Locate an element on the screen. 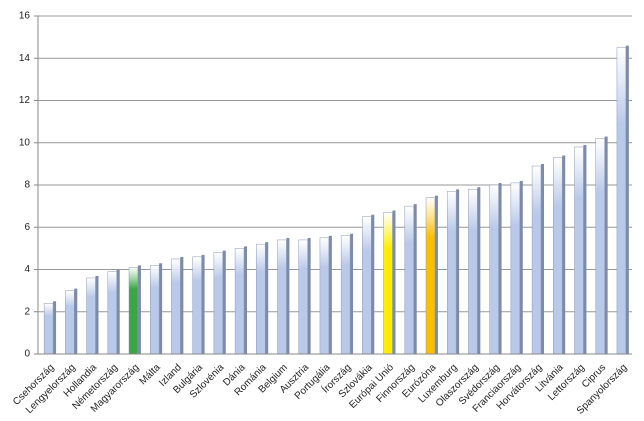  y-tick-label: 14 is located at coordinates (25, 58).